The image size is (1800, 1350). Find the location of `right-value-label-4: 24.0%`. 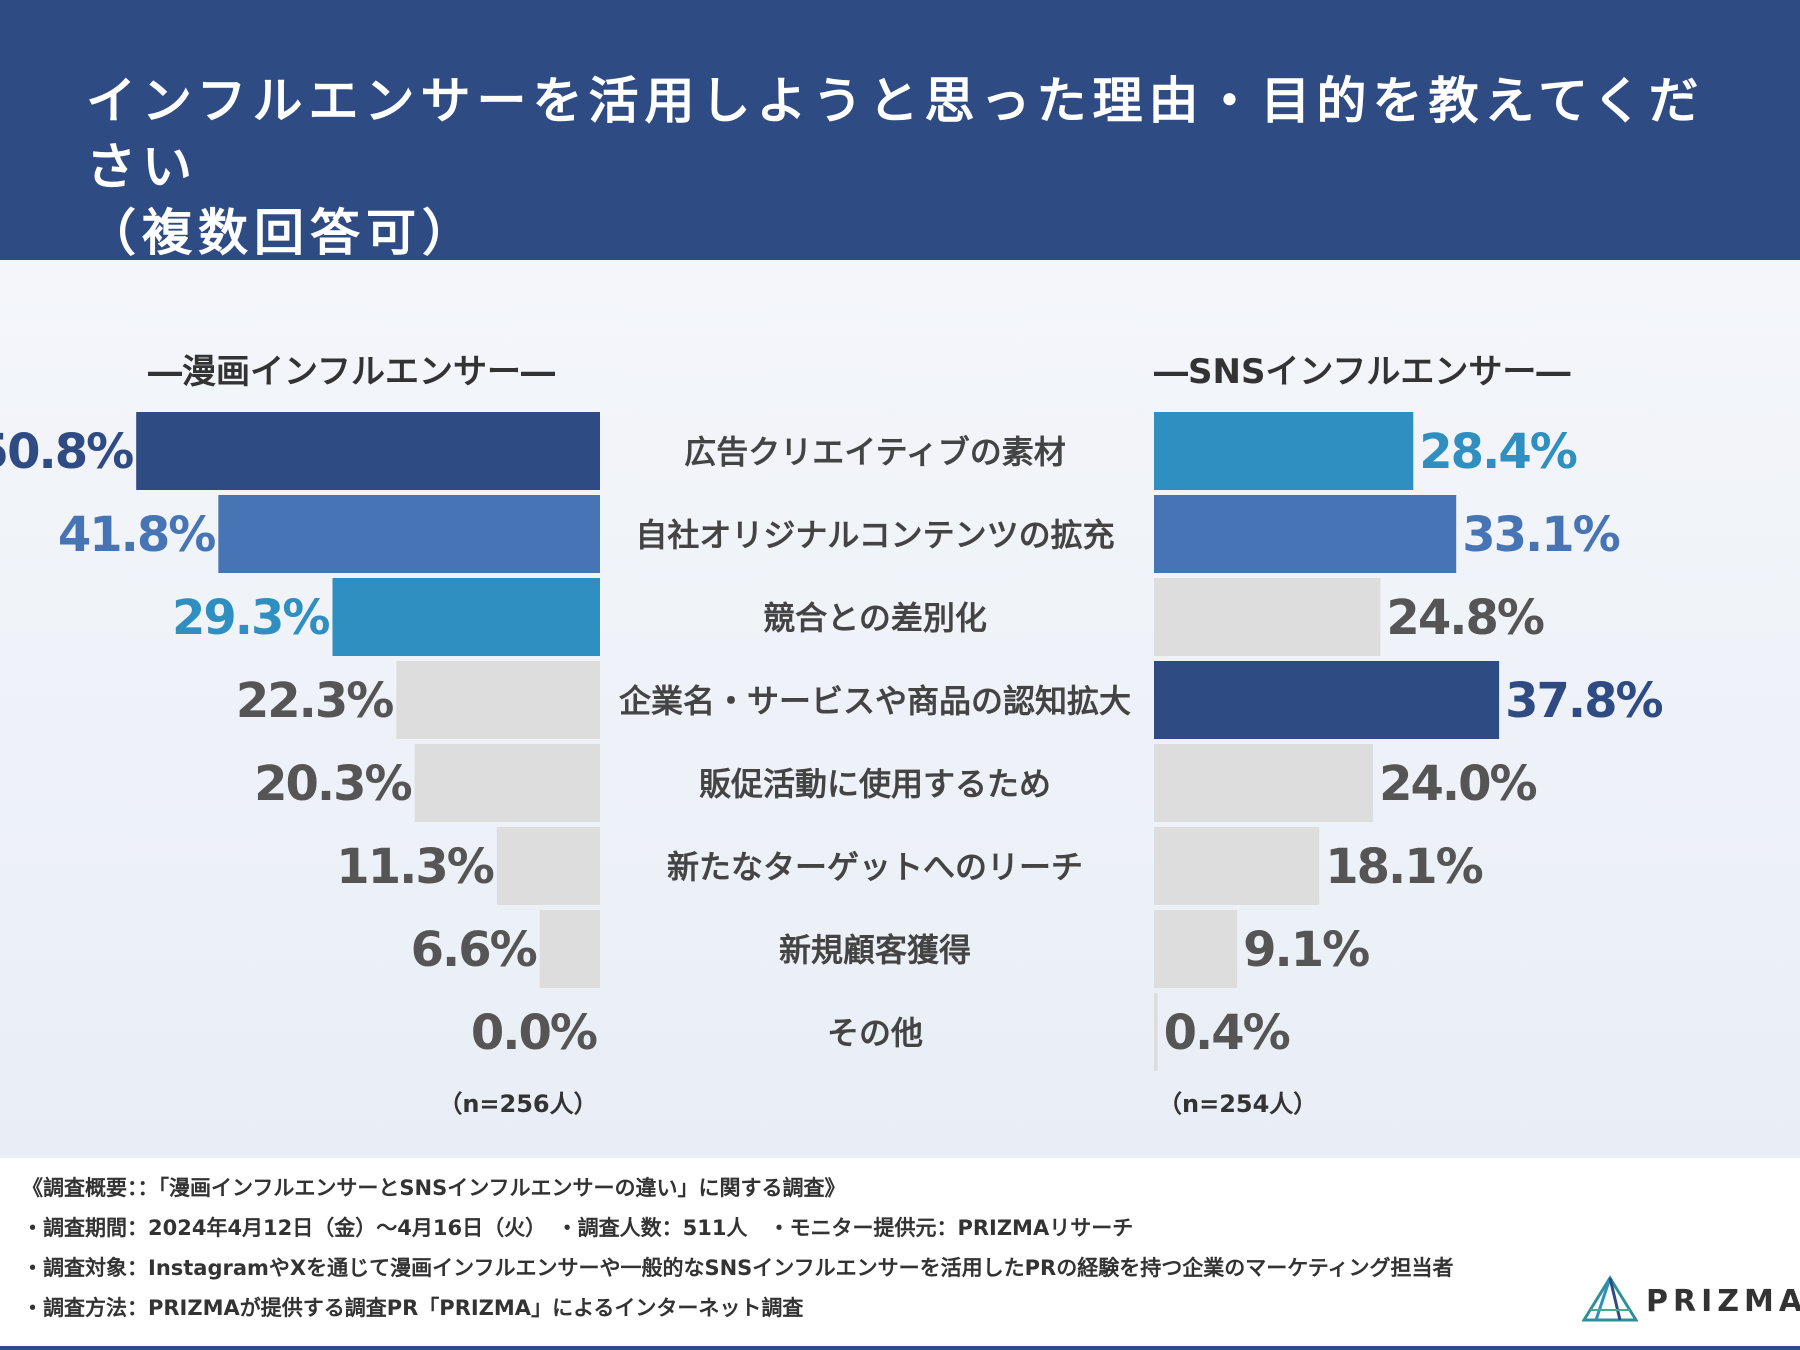

right-value-label-4: 24.0% is located at coordinates (1457, 784).